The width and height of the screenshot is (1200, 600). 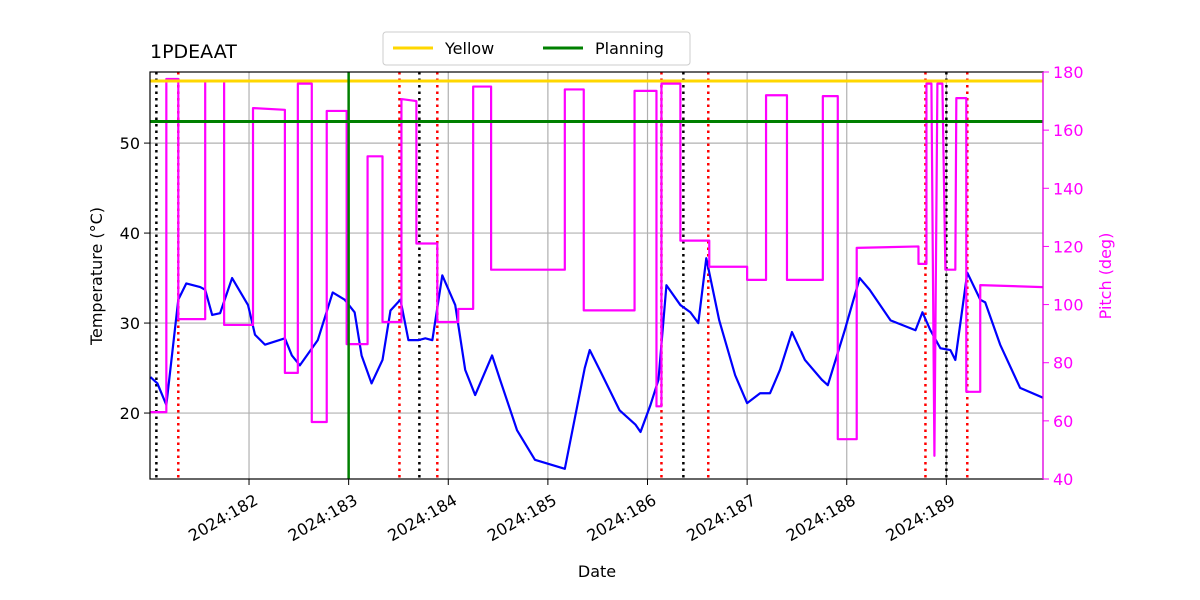 What do you see at coordinates (130, 413) in the screenshot?
I see `y-tick-label: 20` at bounding box center [130, 413].